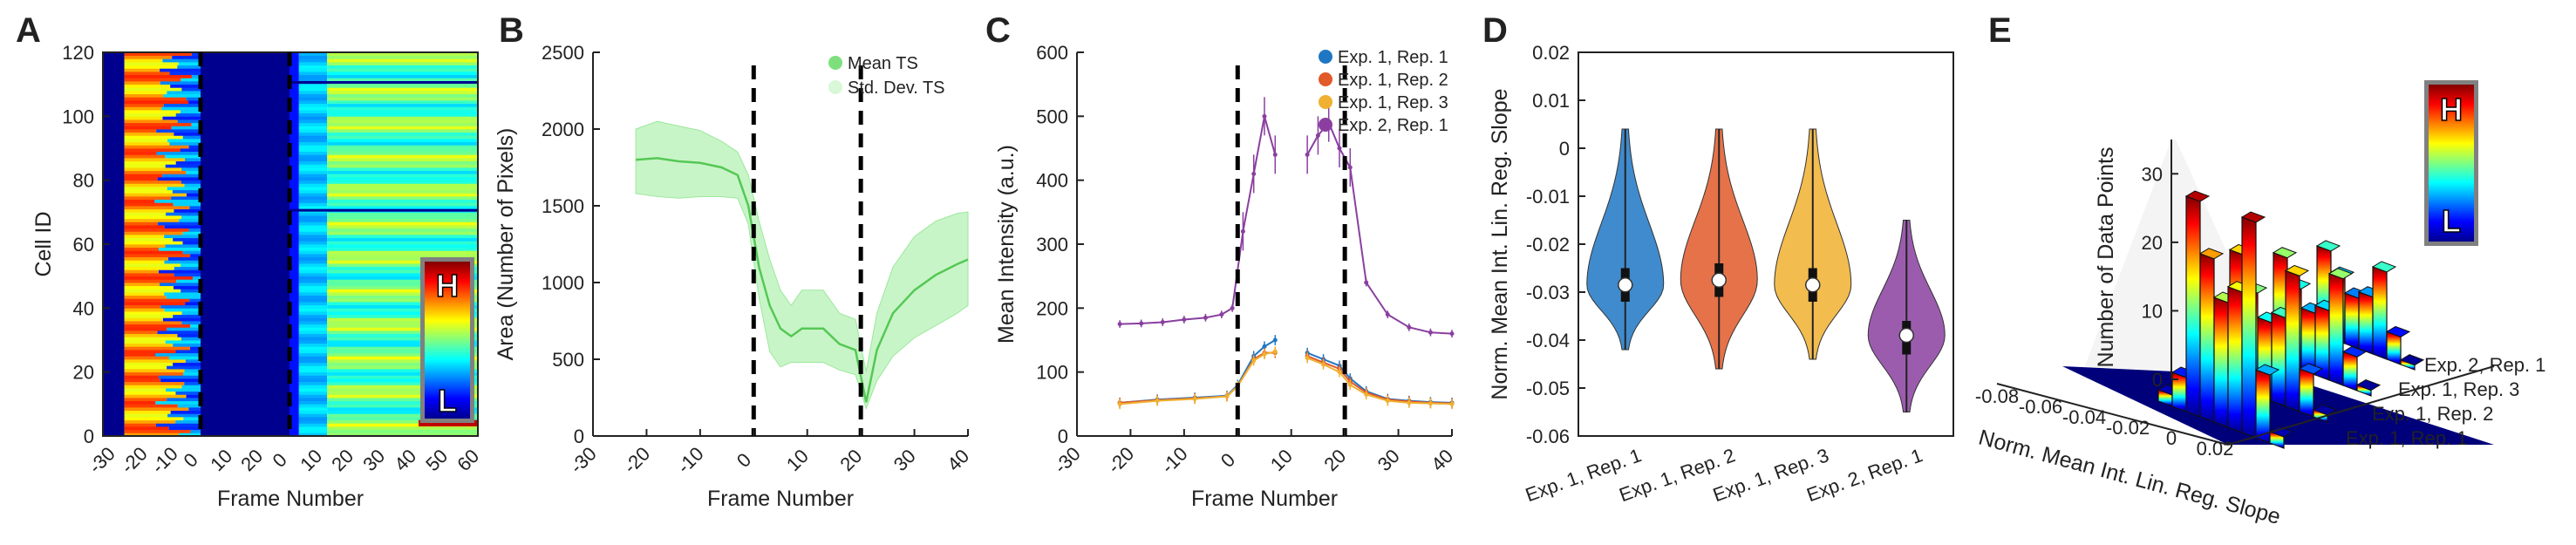 This screenshot has width=2576, height=545. I want to click on legend-std-label: Std. Dev. TS, so click(897, 88).